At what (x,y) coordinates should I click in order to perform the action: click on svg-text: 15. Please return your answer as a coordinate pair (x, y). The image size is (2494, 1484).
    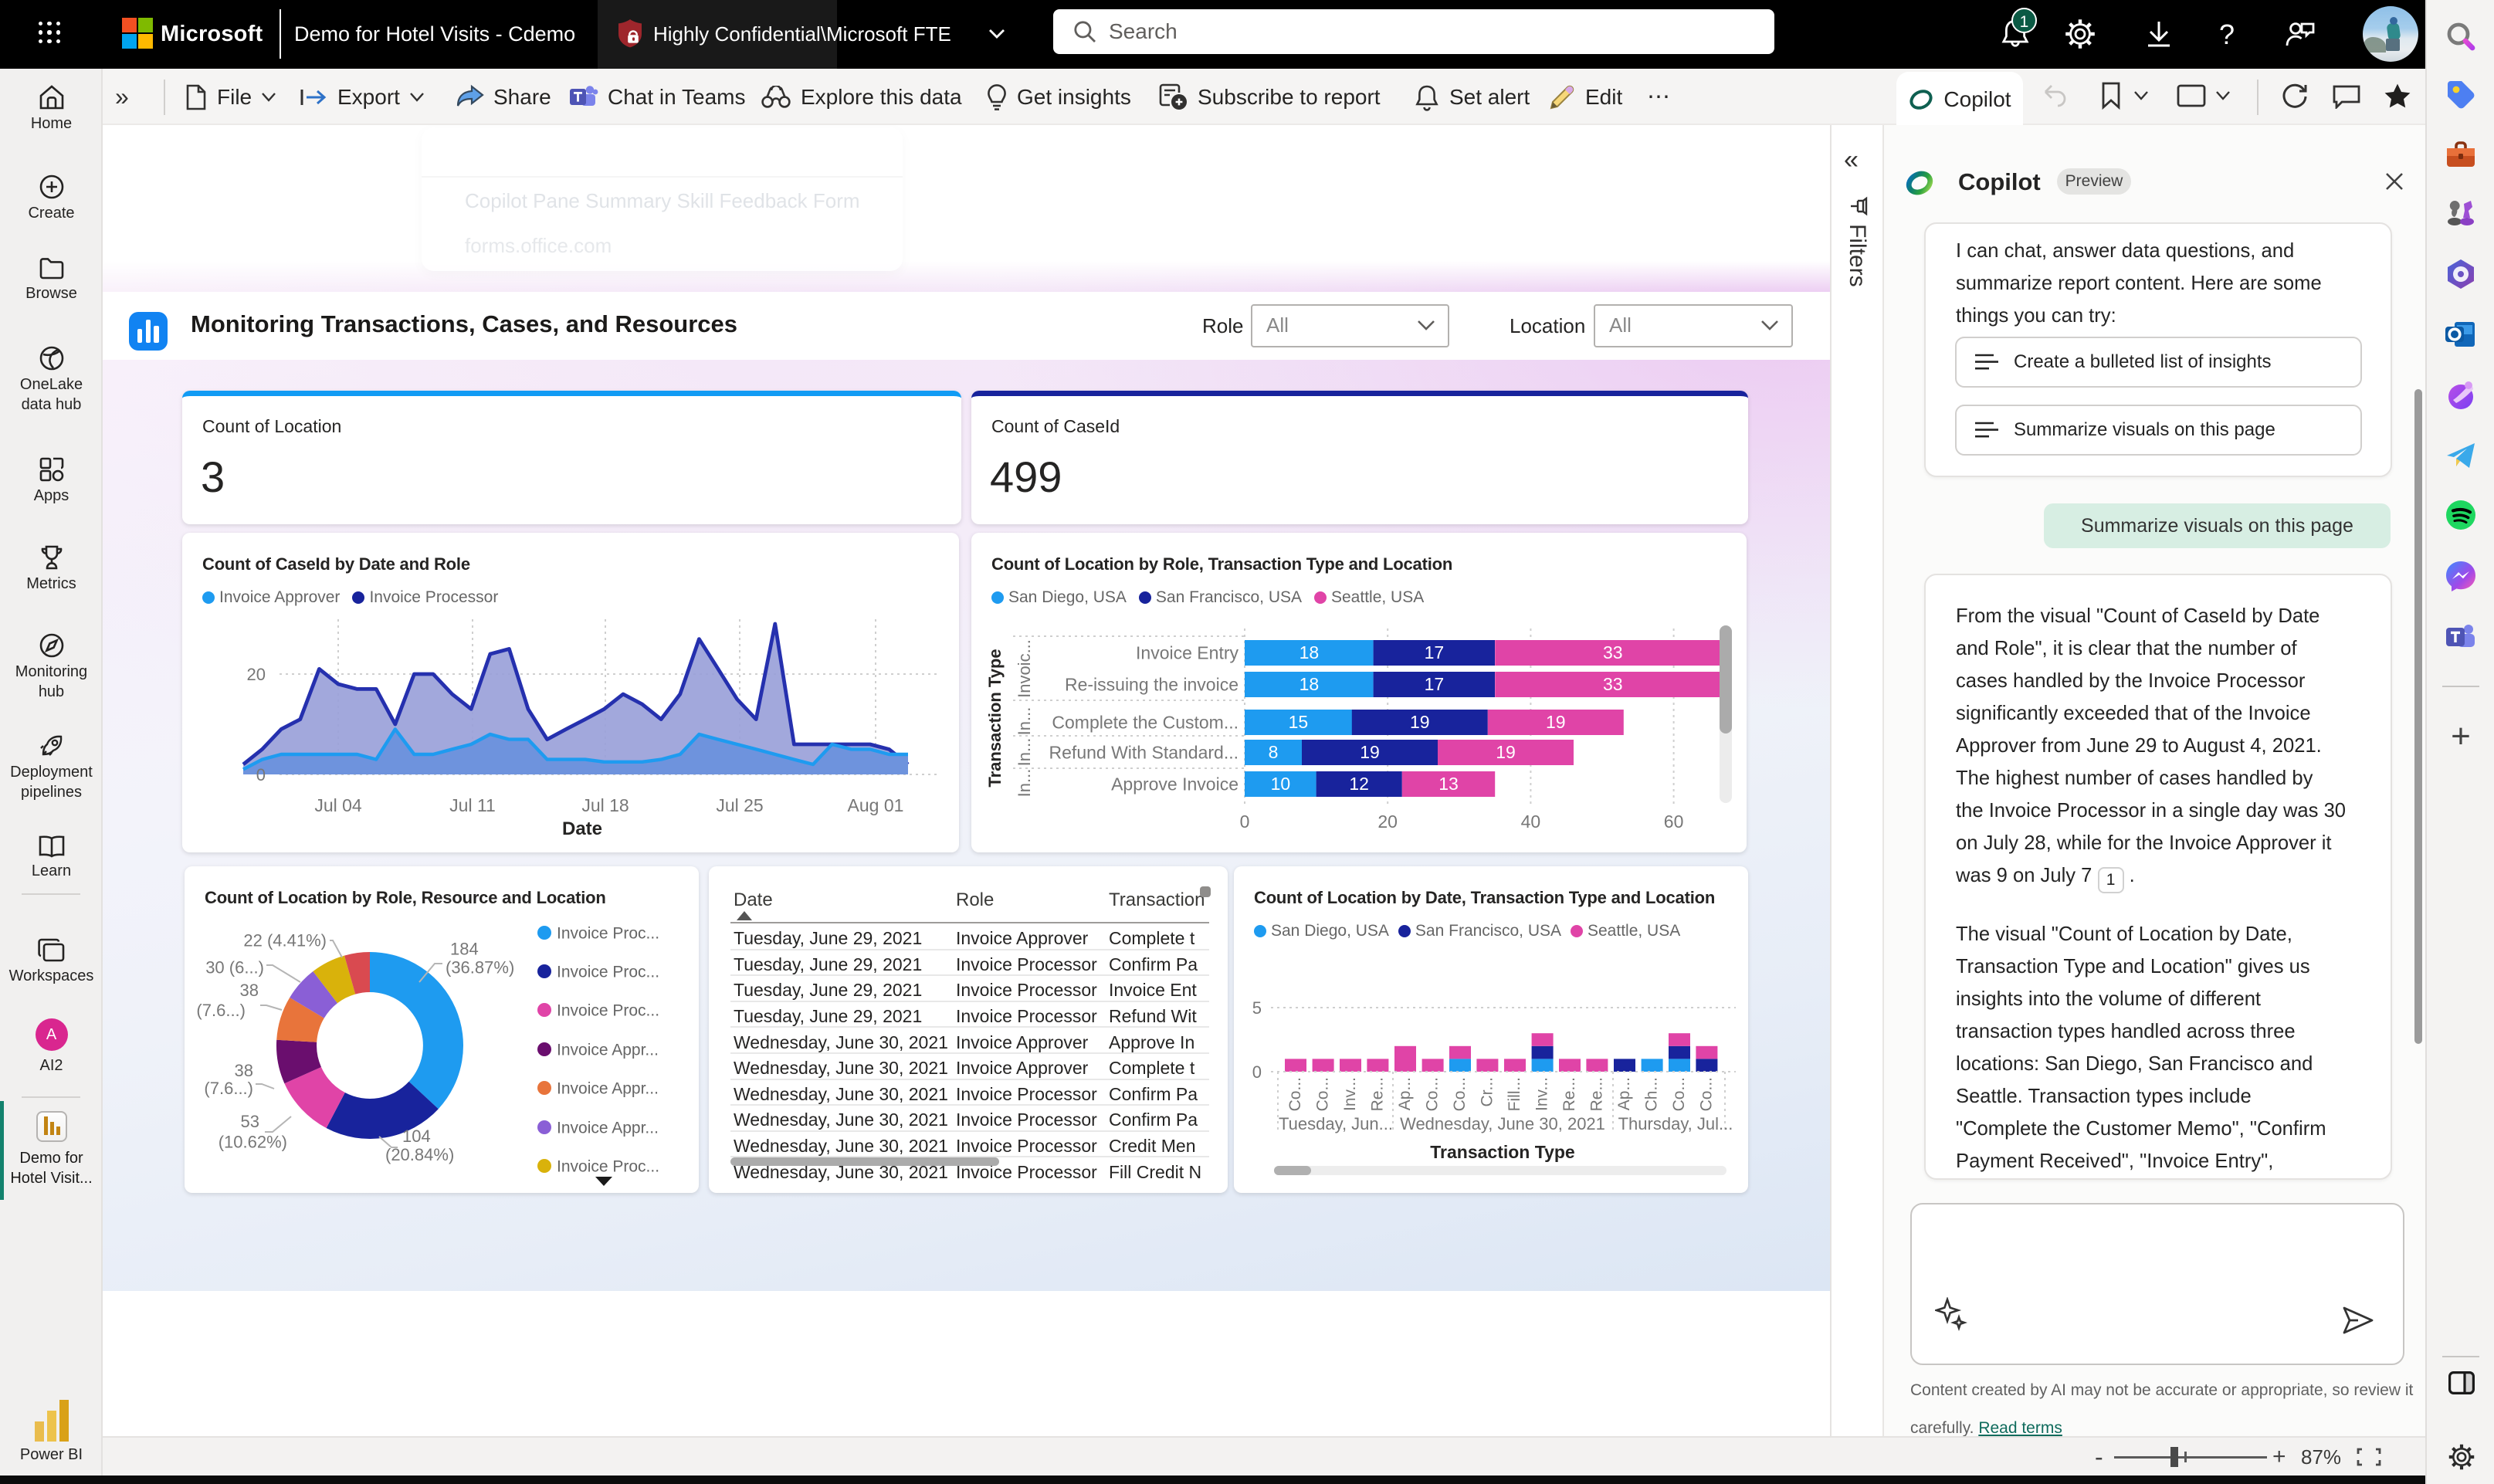
    Looking at the image, I should click on (1299, 722).